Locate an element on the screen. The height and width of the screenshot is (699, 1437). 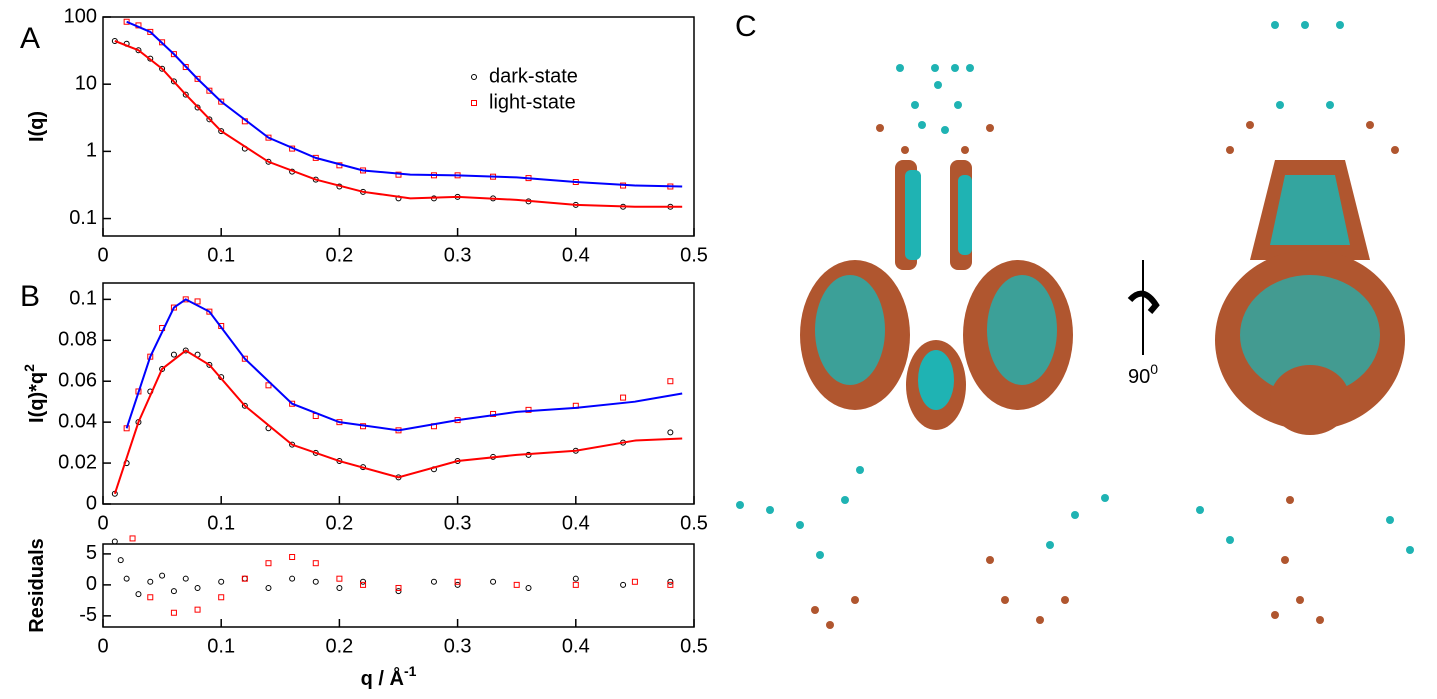
y-tick-label: 0.08 is located at coordinates (77, 340).